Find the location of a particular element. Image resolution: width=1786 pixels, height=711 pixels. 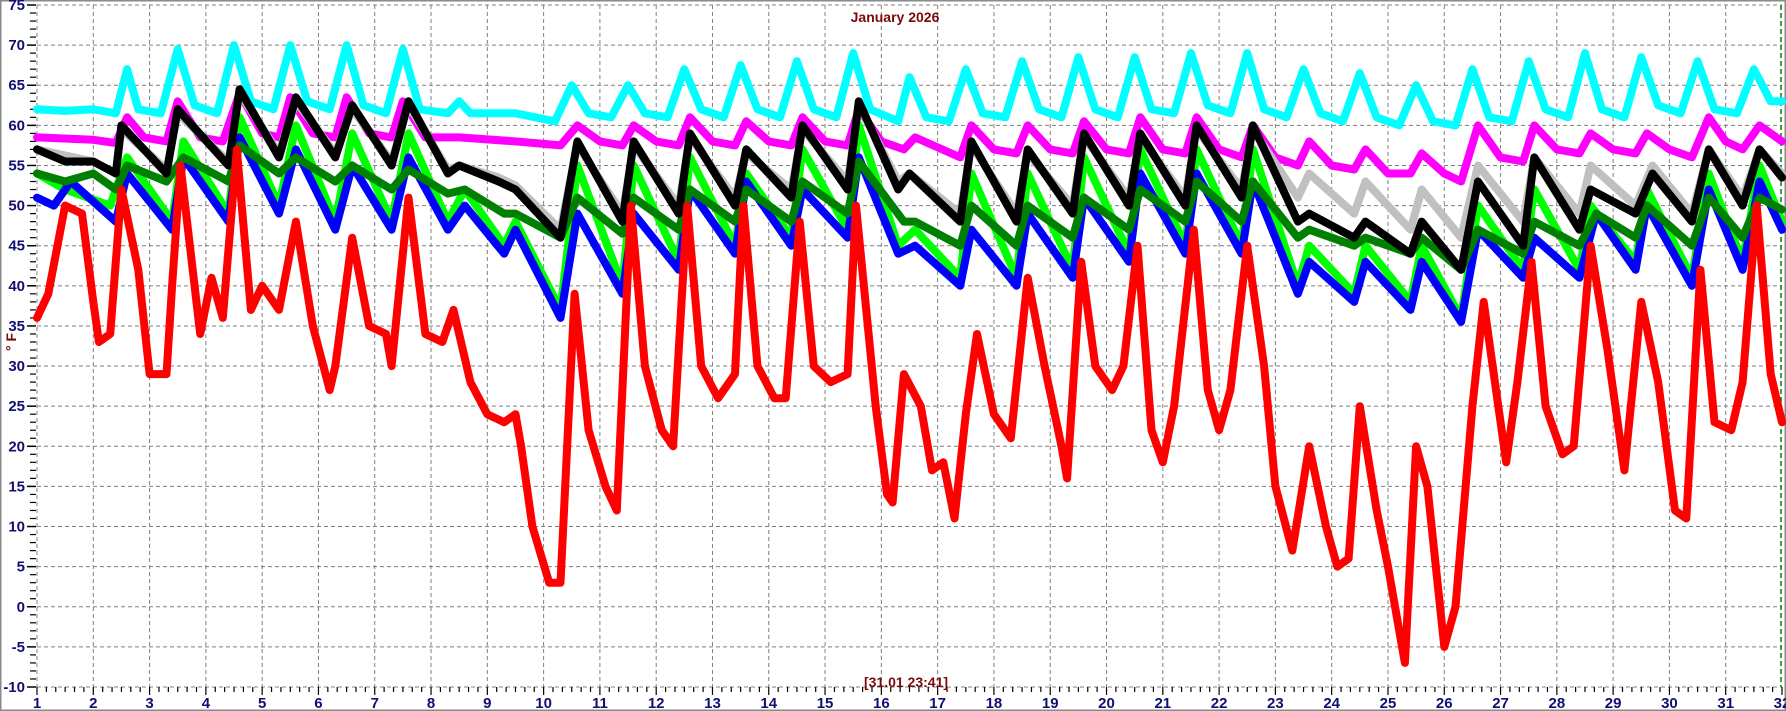

x-tick-label: 16 is located at coordinates (881, 703).